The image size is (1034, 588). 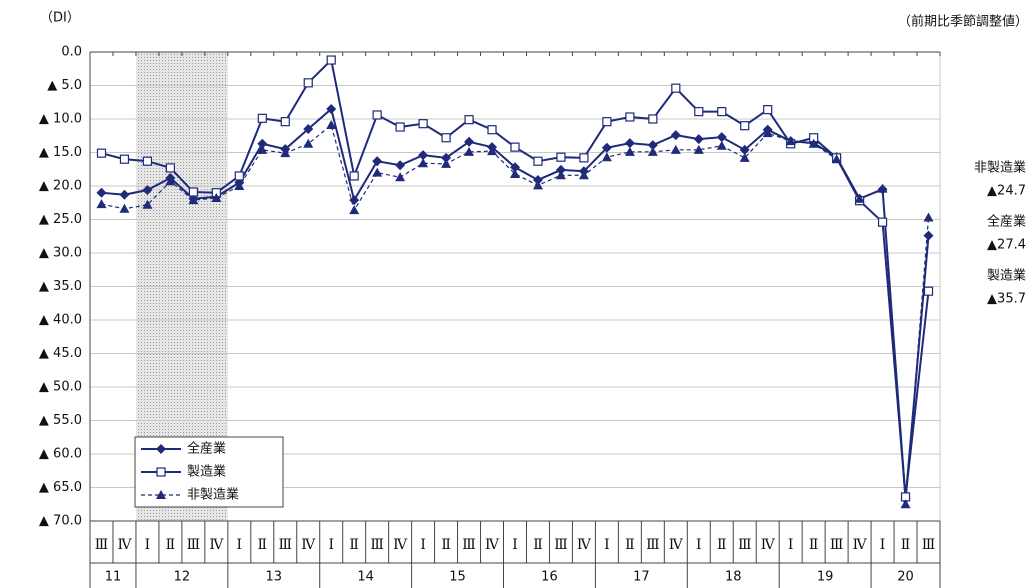 What do you see at coordinates (60, 420) in the screenshot?
I see `y-tick-label: ▲ 55.0` at bounding box center [60, 420].